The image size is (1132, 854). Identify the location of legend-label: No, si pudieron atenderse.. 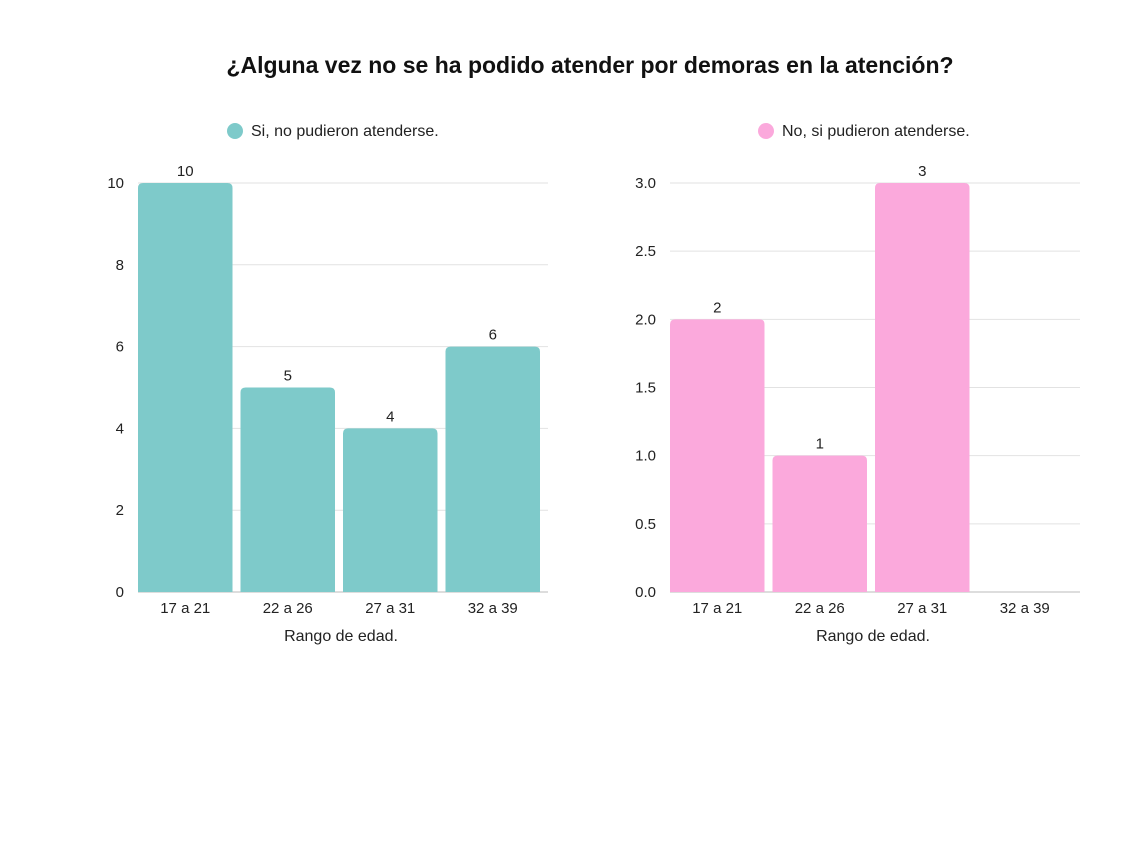
(876, 131).